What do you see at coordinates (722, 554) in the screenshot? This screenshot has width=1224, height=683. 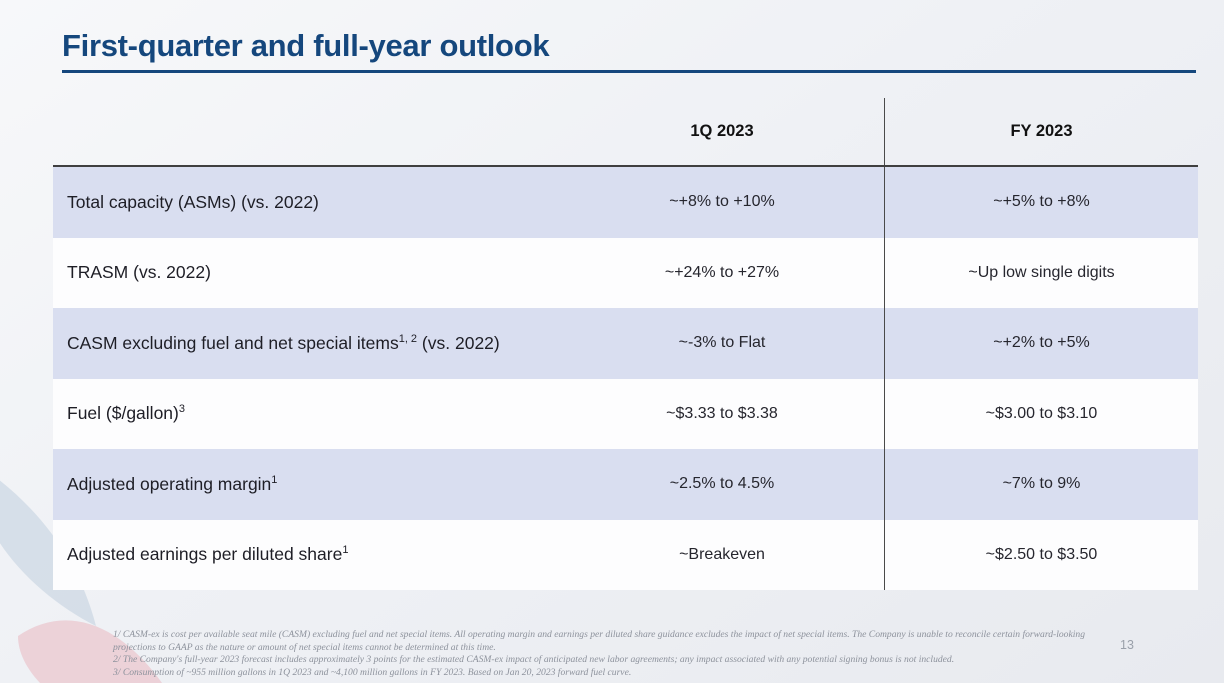 I see `row-q1-value: ~Breakeven` at bounding box center [722, 554].